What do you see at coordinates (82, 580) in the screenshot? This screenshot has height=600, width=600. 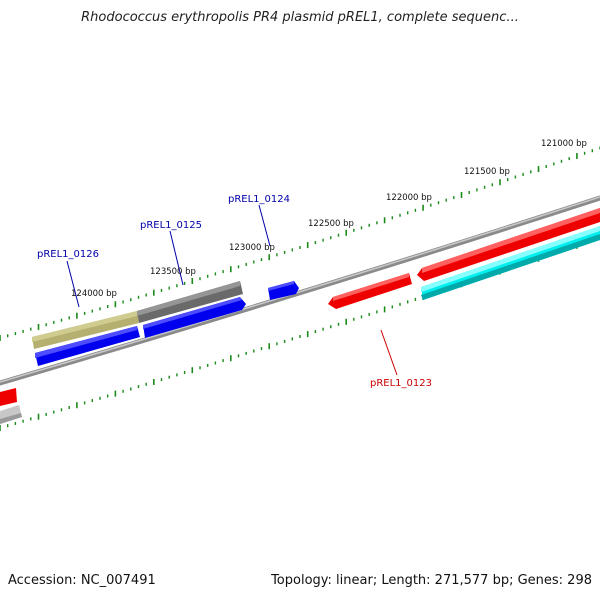 I see `accession-text: Accession: NC_007491` at bounding box center [82, 580].